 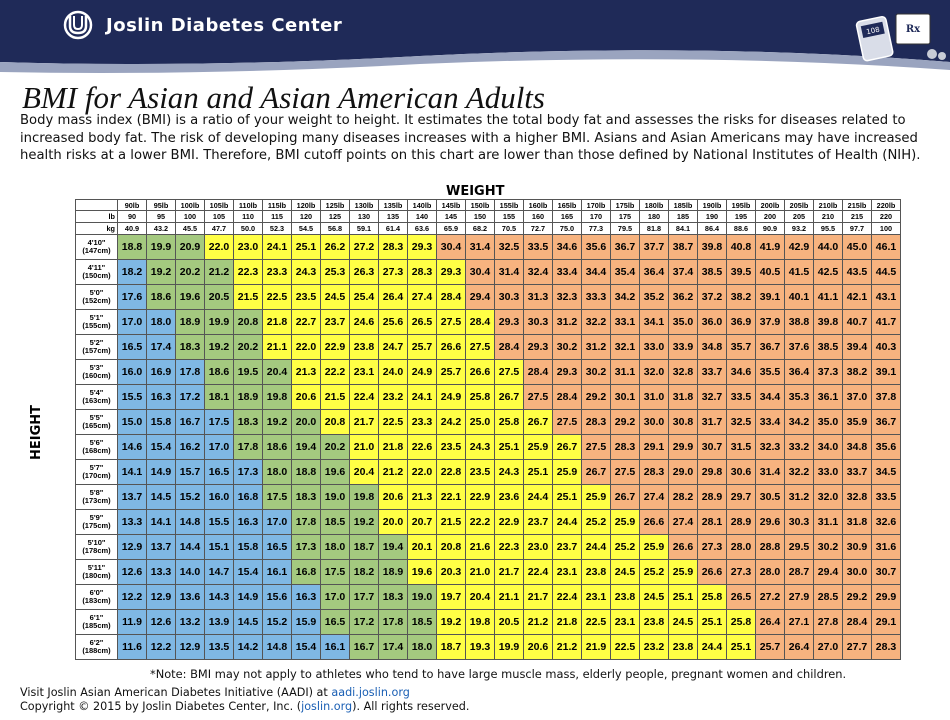 I want to click on bmi-cell: 22.9, so click(x=480, y=497).